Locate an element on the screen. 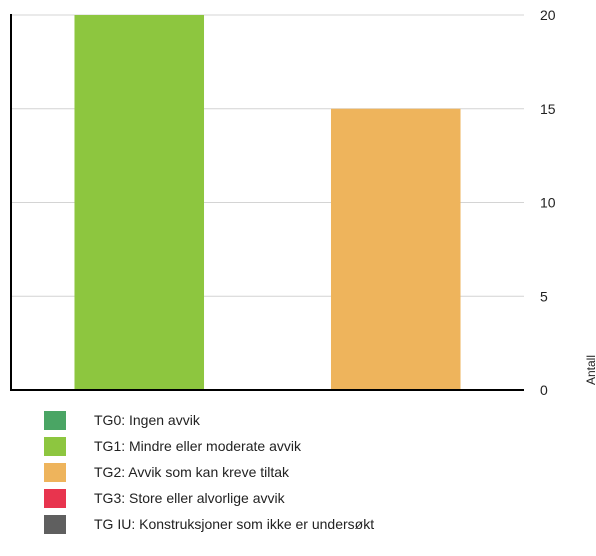 This screenshot has width=596, height=556. legend-item: TG2: Avvik som kan kreve tiltak is located at coordinates (209, 472).